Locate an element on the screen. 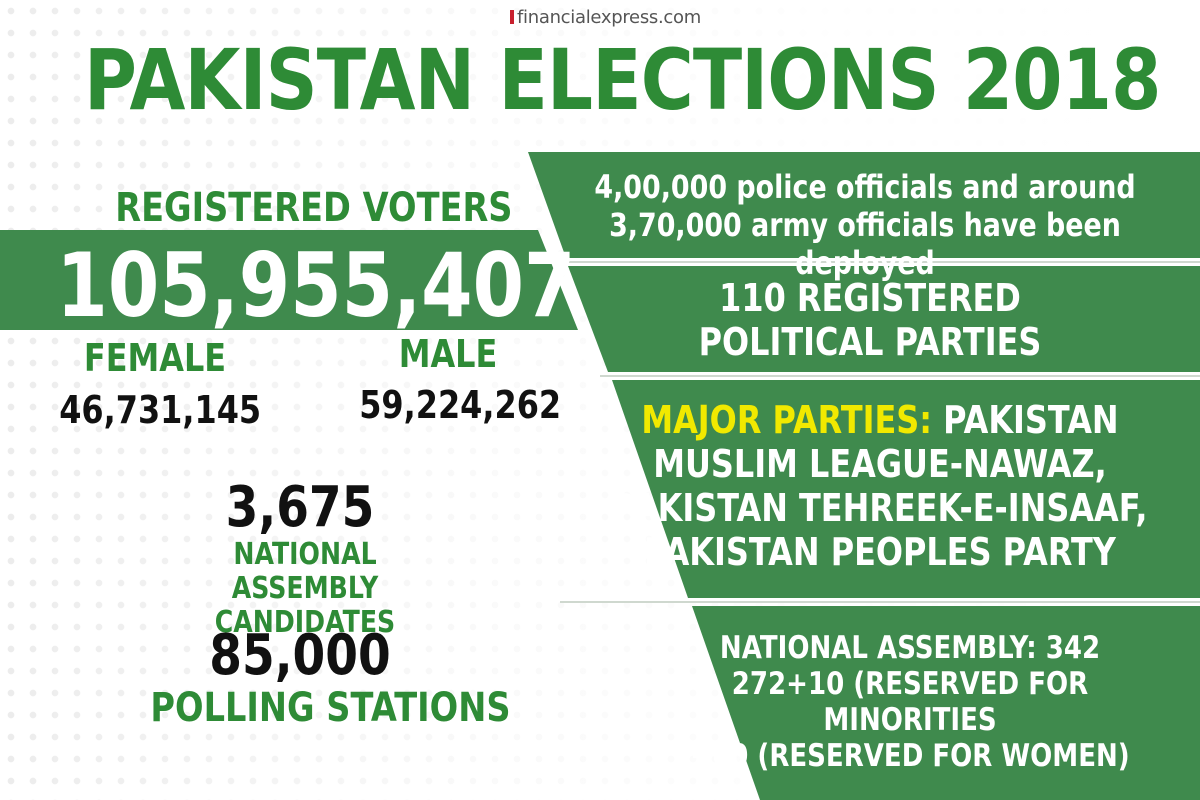  female-label: FEMALE is located at coordinates (155, 358).